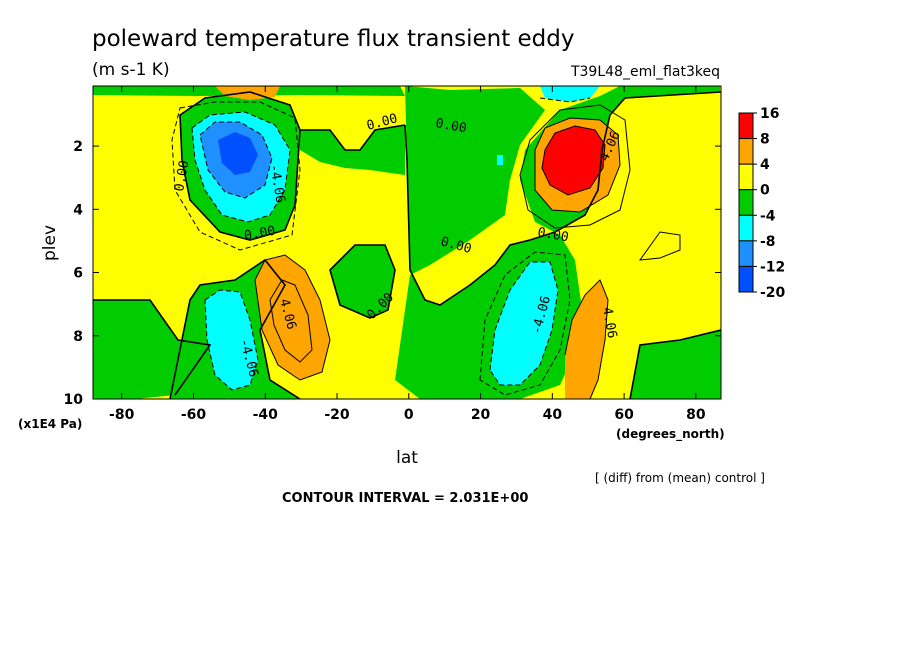  I want to click on x-tick-label: 80, so click(696, 415).